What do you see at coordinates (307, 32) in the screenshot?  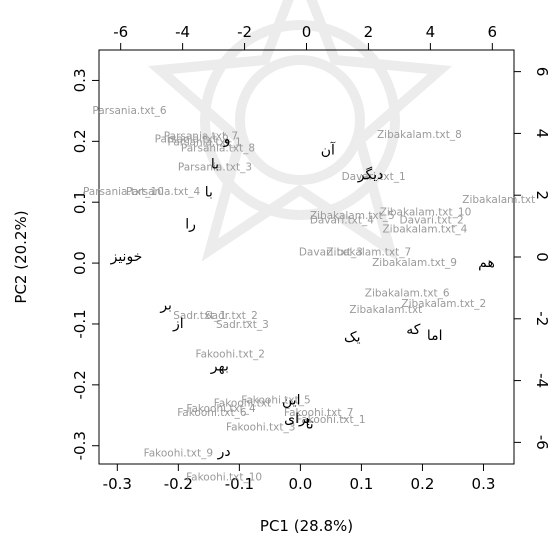 I see `top-tick-label: 0` at bounding box center [307, 32].